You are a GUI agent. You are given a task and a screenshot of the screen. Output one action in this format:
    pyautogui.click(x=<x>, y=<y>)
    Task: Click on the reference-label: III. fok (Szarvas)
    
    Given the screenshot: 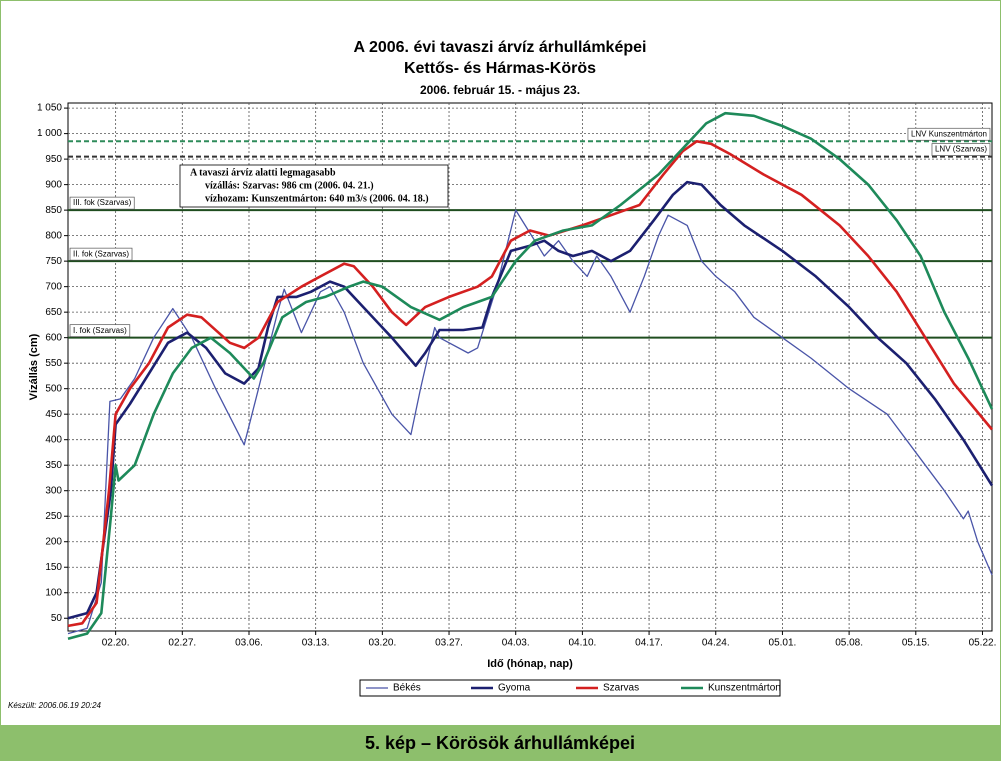 What is the action you would take?
    pyautogui.click(x=102, y=203)
    